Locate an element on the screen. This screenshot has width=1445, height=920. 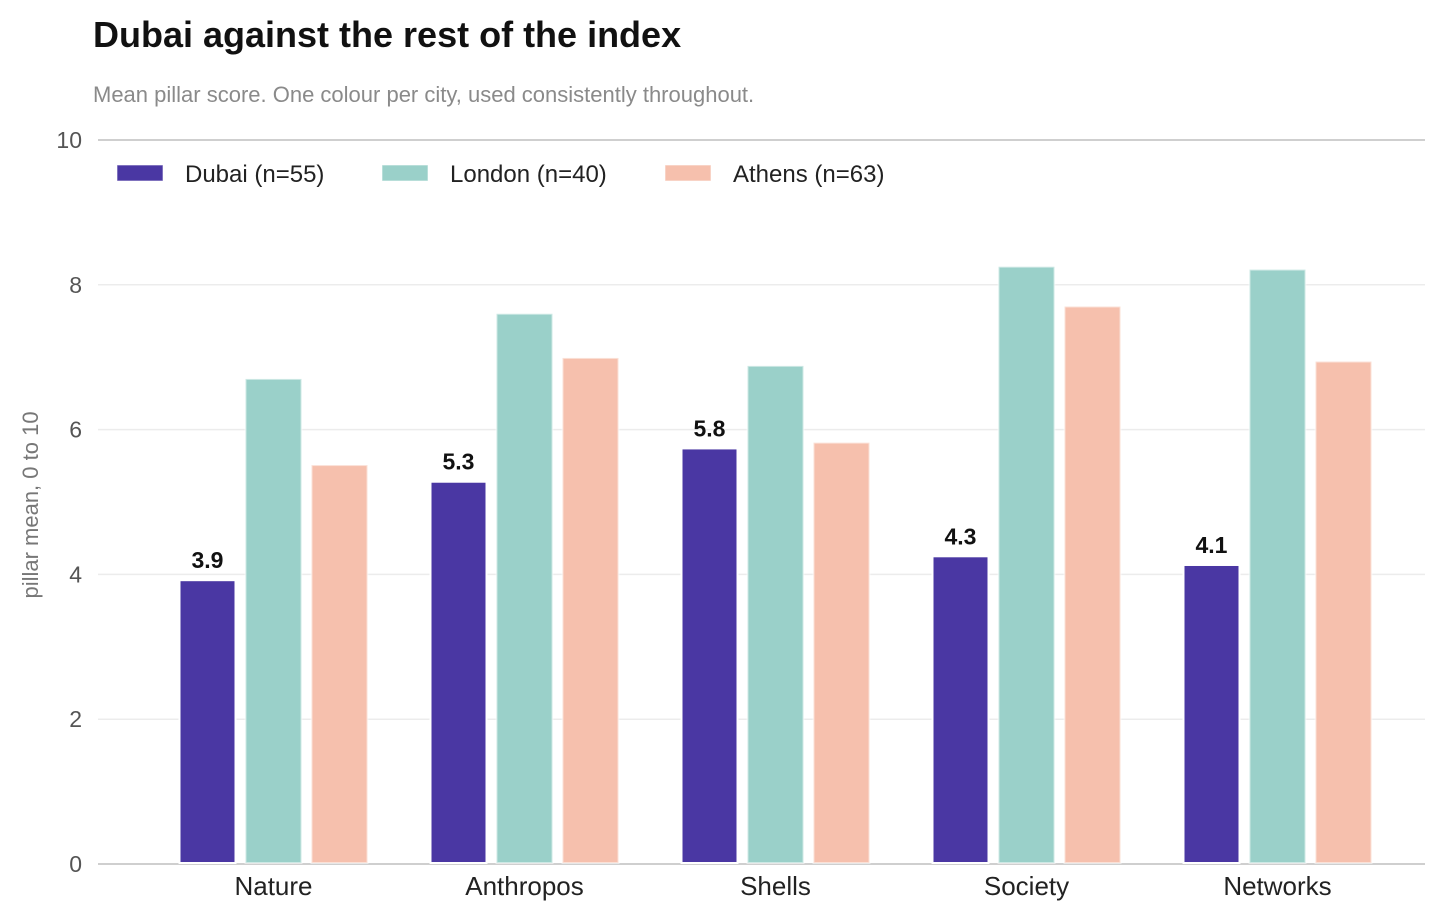
x-tick-label: Shells is located at coordinates (775, 886).